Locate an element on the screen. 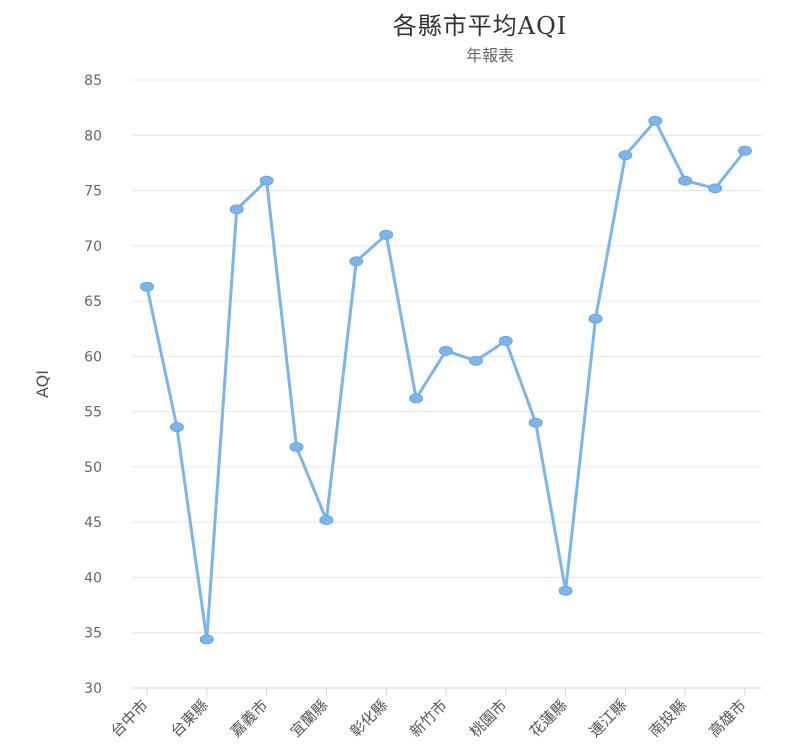  x-tick-label: 連江縣 is located at coordinates (608, 718).